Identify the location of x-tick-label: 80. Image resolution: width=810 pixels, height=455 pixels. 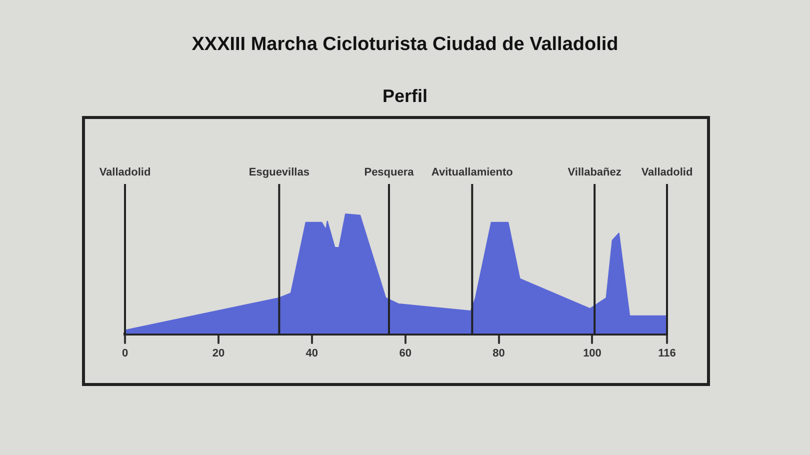
(498, 353).